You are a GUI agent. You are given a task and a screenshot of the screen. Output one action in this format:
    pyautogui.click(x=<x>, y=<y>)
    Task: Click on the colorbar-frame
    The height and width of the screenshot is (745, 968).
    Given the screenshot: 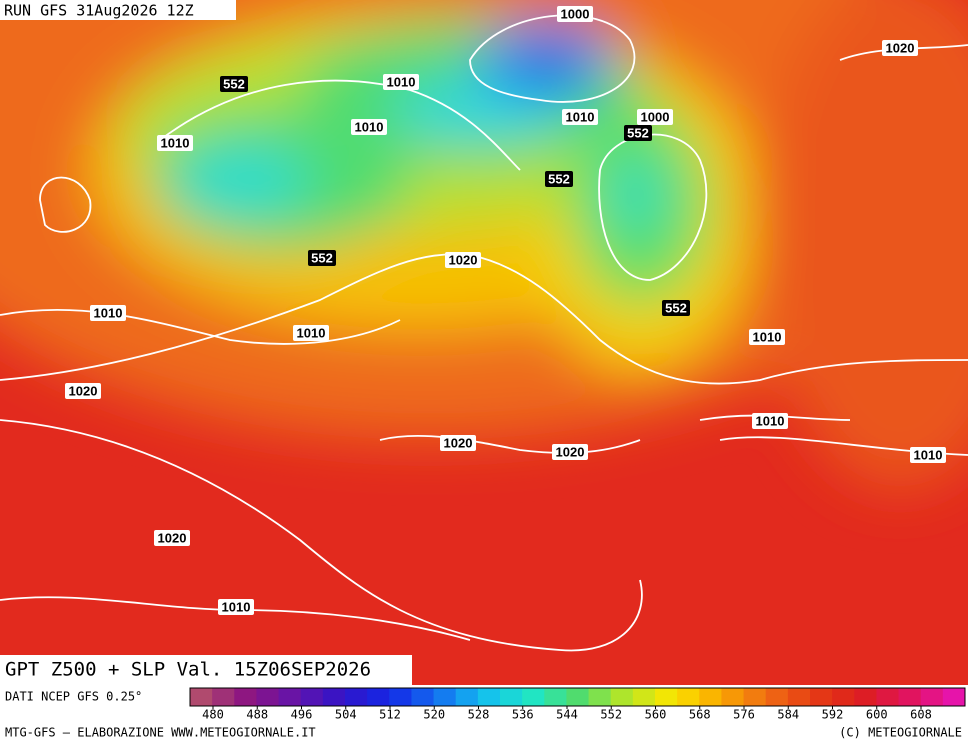 What is the action you would take?
    pyautogui.click(x=577, y=697)
    